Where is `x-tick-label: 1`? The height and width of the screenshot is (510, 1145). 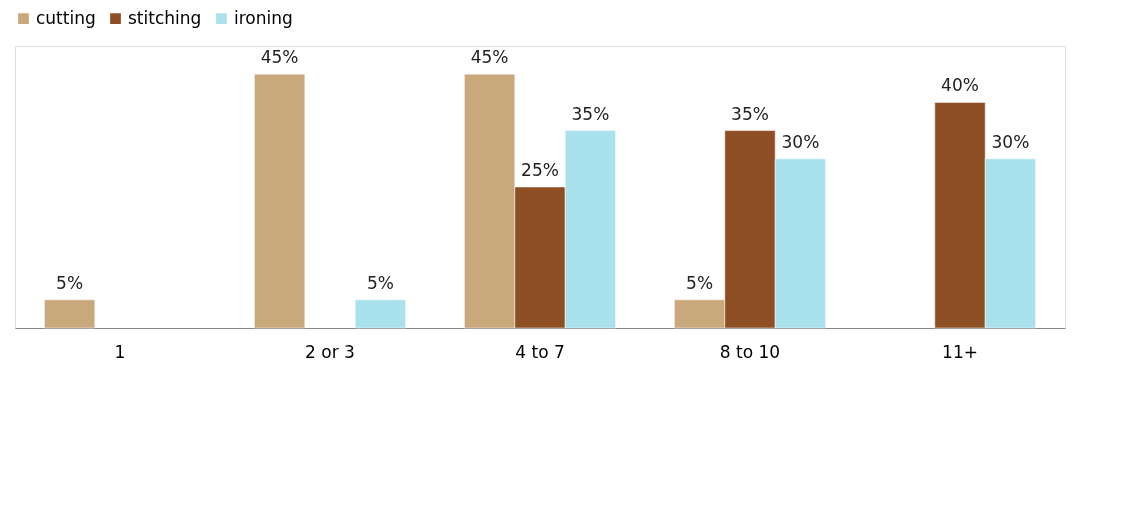
x-tick-label: 1 is located at coordinates (120, 351).